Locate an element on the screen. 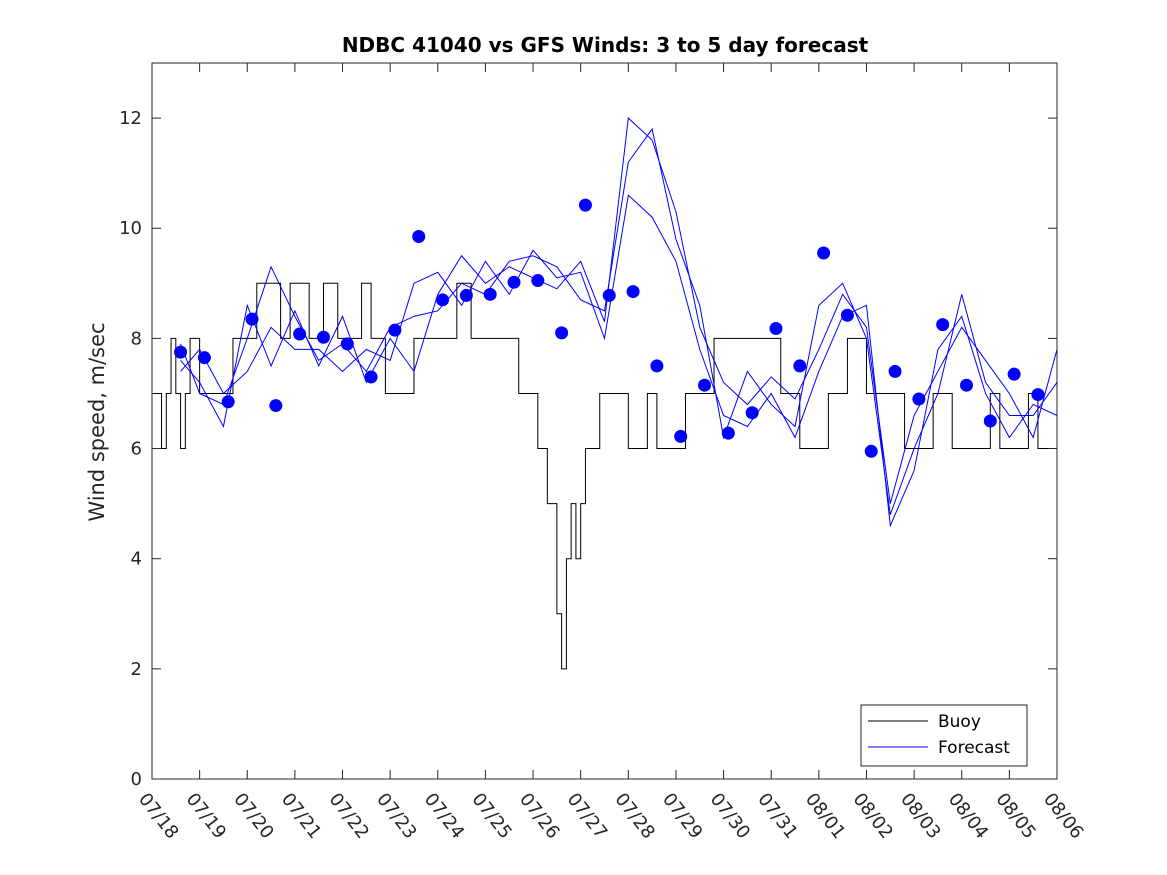 This screenshot has width=1167, height=875. legend: Buoy Forecast is located at coordinates (944, 735).